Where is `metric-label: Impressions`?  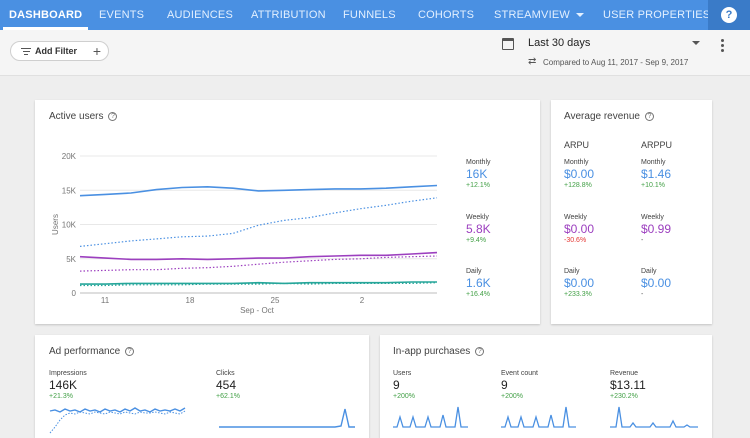 metric-label: Impressions is located at coordinates (68, 373).